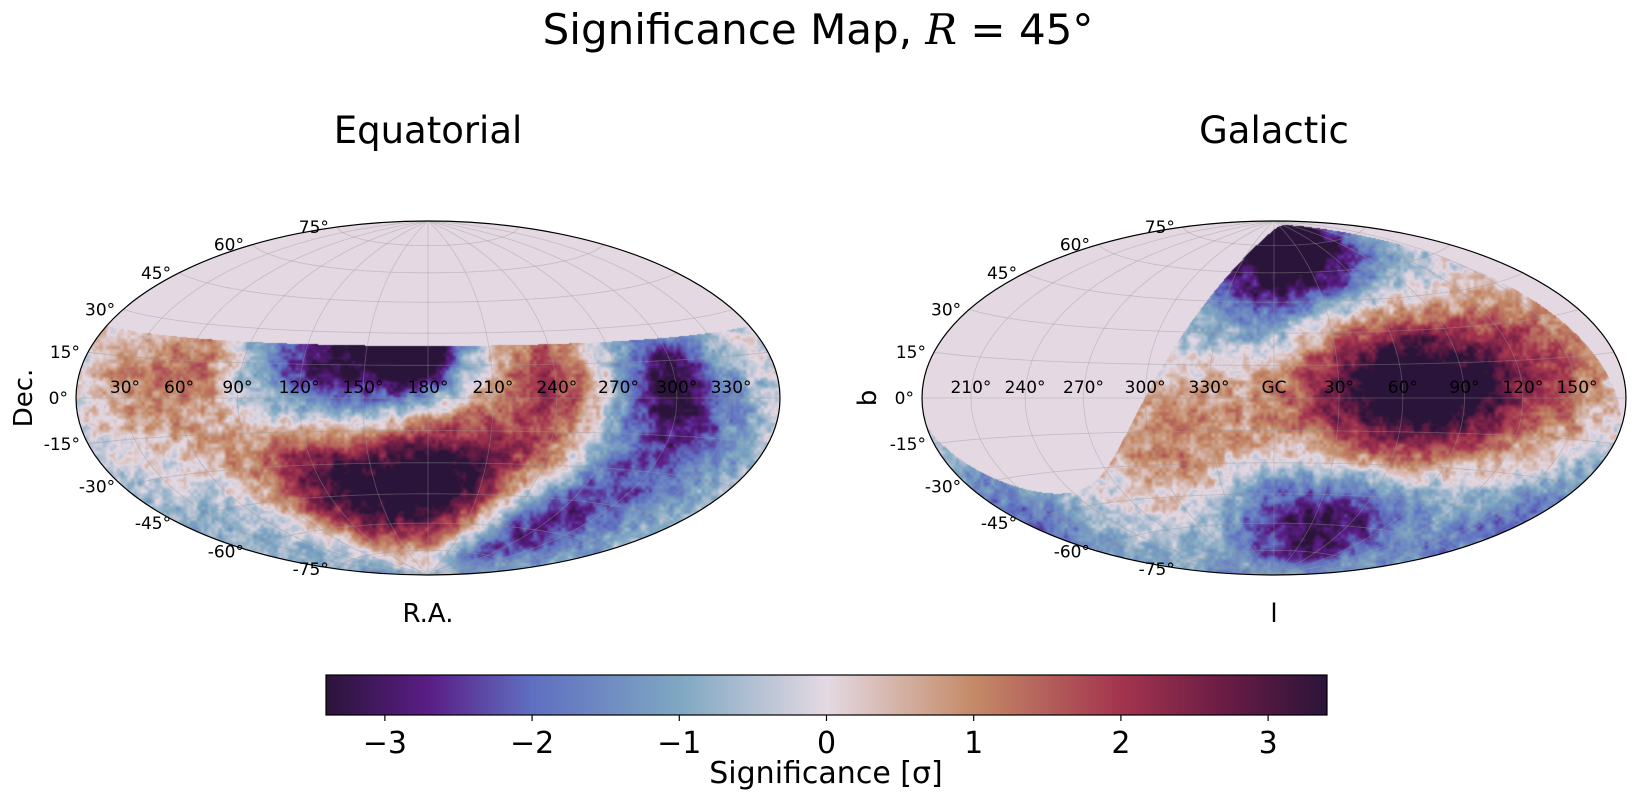 The height and width of the screenshot is (801, 1636). What do you see at coordinates (24, 398) in the screenshot?
I see `ylabel-equatorial: Dec.` at bounding box center [24, 398].